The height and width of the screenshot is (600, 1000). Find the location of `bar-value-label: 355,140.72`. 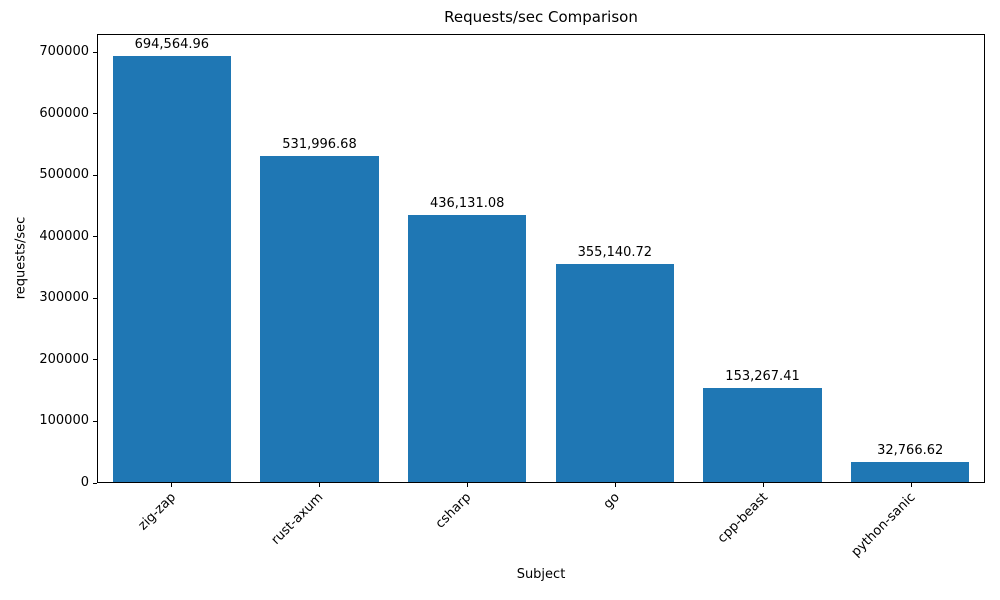

bar-value-label: 355,140.72 is located at coordinates (615, 253).